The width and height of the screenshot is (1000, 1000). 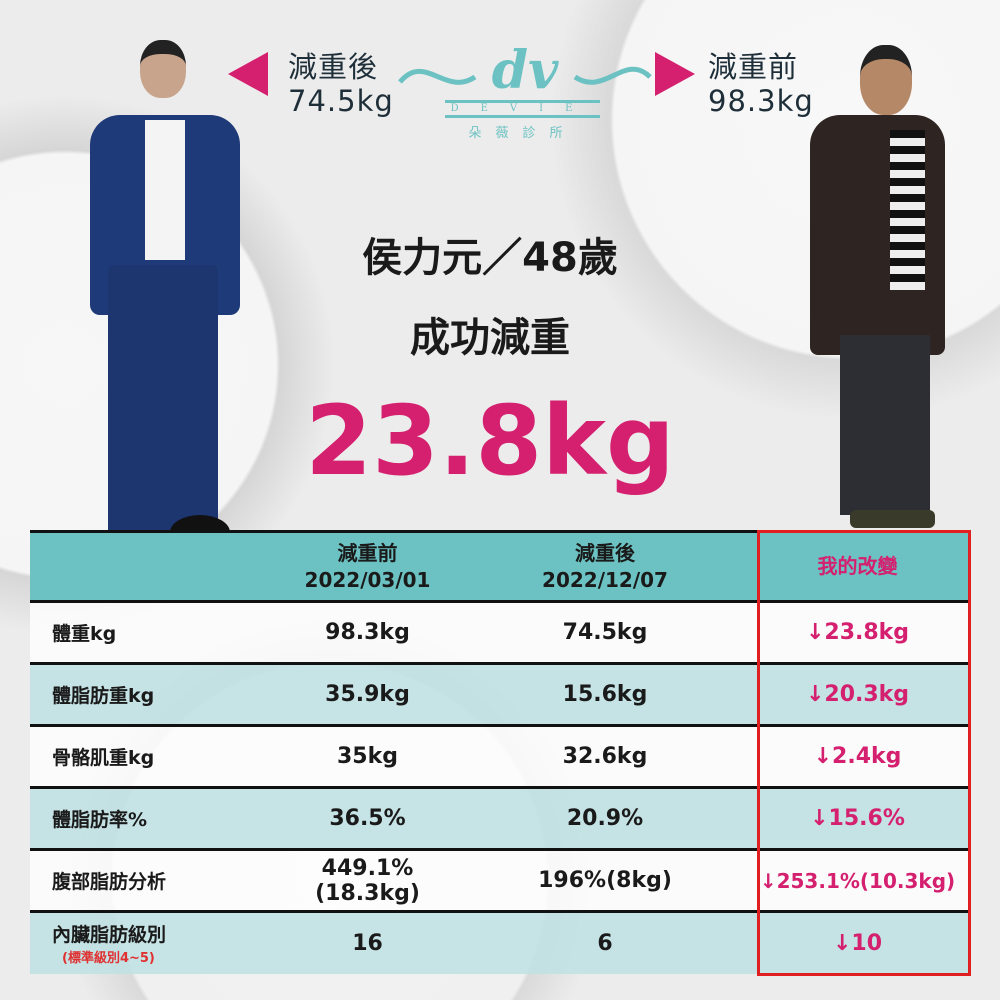 I want to click on arrow-left-icon, so click(x=248, y=74).